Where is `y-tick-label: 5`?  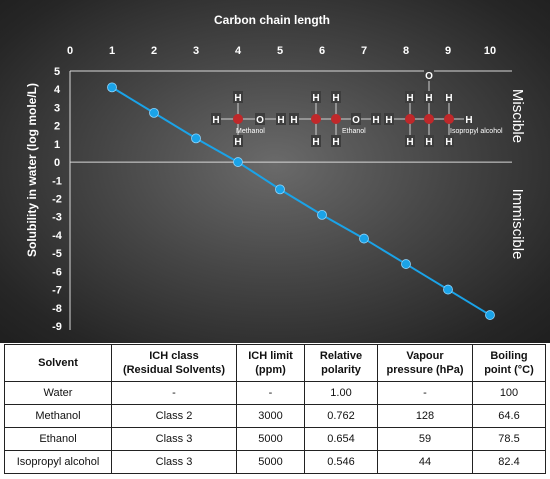
y-tick-label: 5 is located at coordinates (57, 72).